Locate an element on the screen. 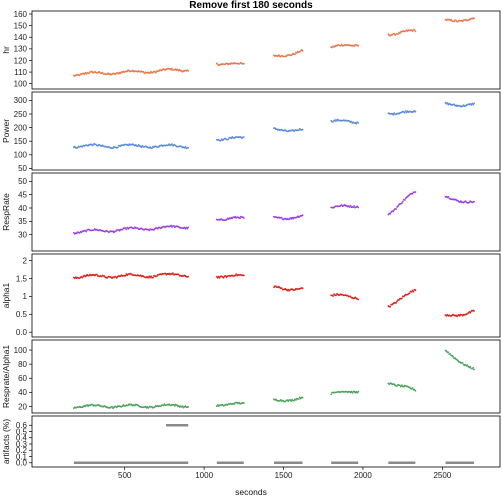  y-tick-label-alpha1: 0.5 is located at coordinates (22, 314).